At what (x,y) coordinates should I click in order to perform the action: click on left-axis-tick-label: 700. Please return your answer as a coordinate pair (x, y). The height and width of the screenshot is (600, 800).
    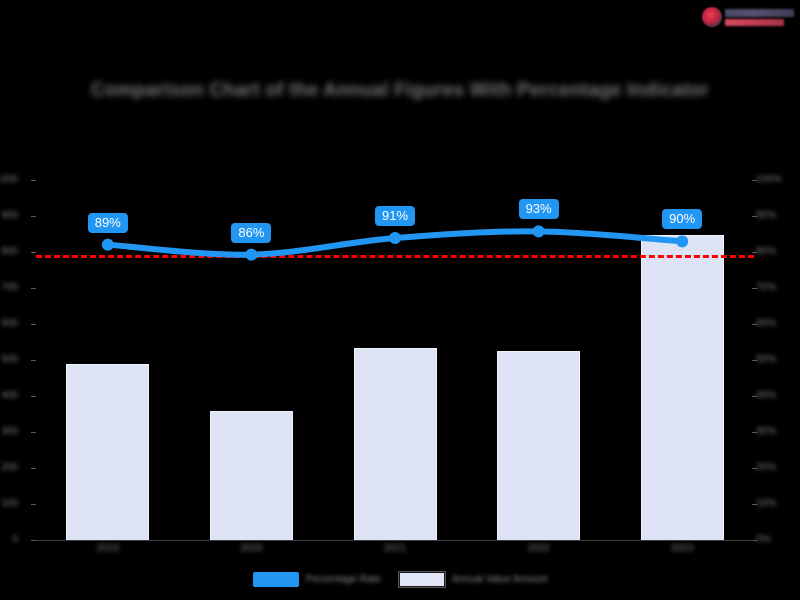
    Looking at the image, I should click on (9, 287).